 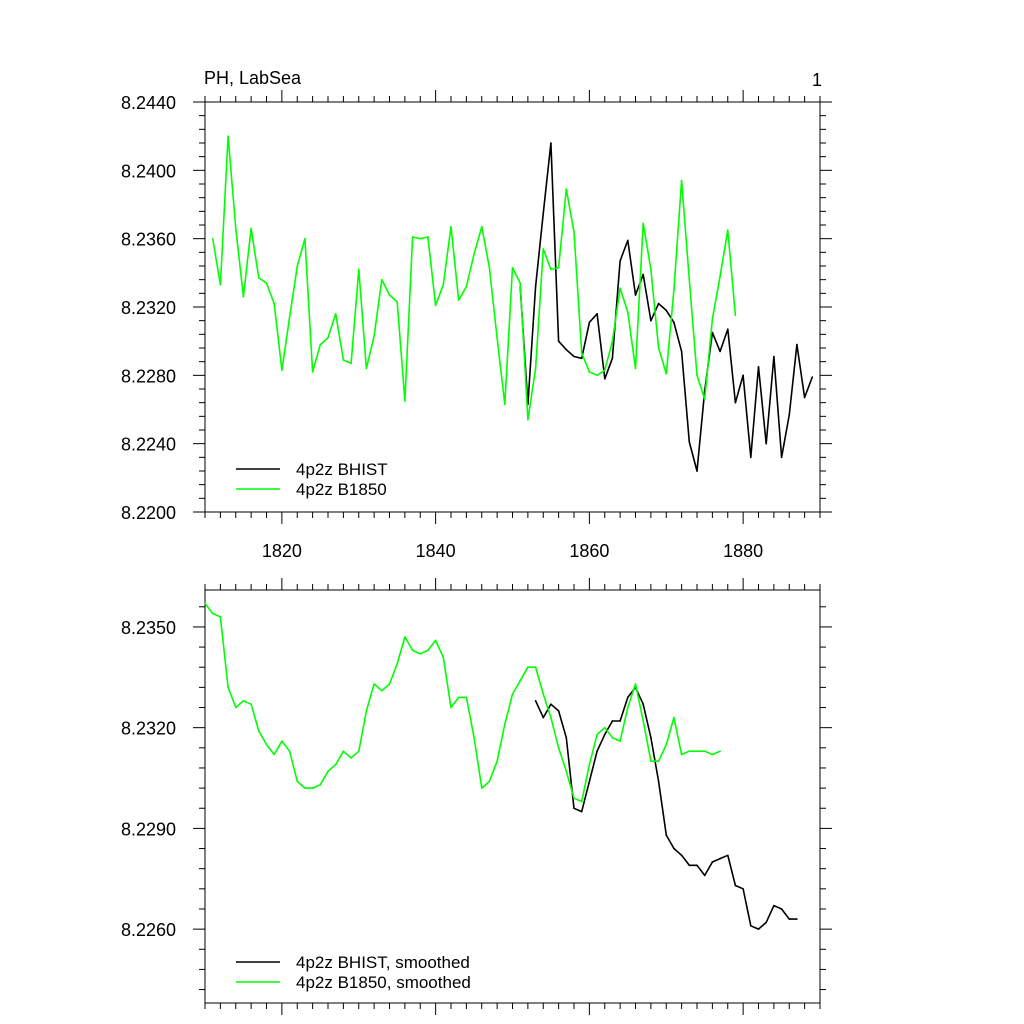 I want to click on y-tick-label: 8.2200, so click(x=148, y=513).